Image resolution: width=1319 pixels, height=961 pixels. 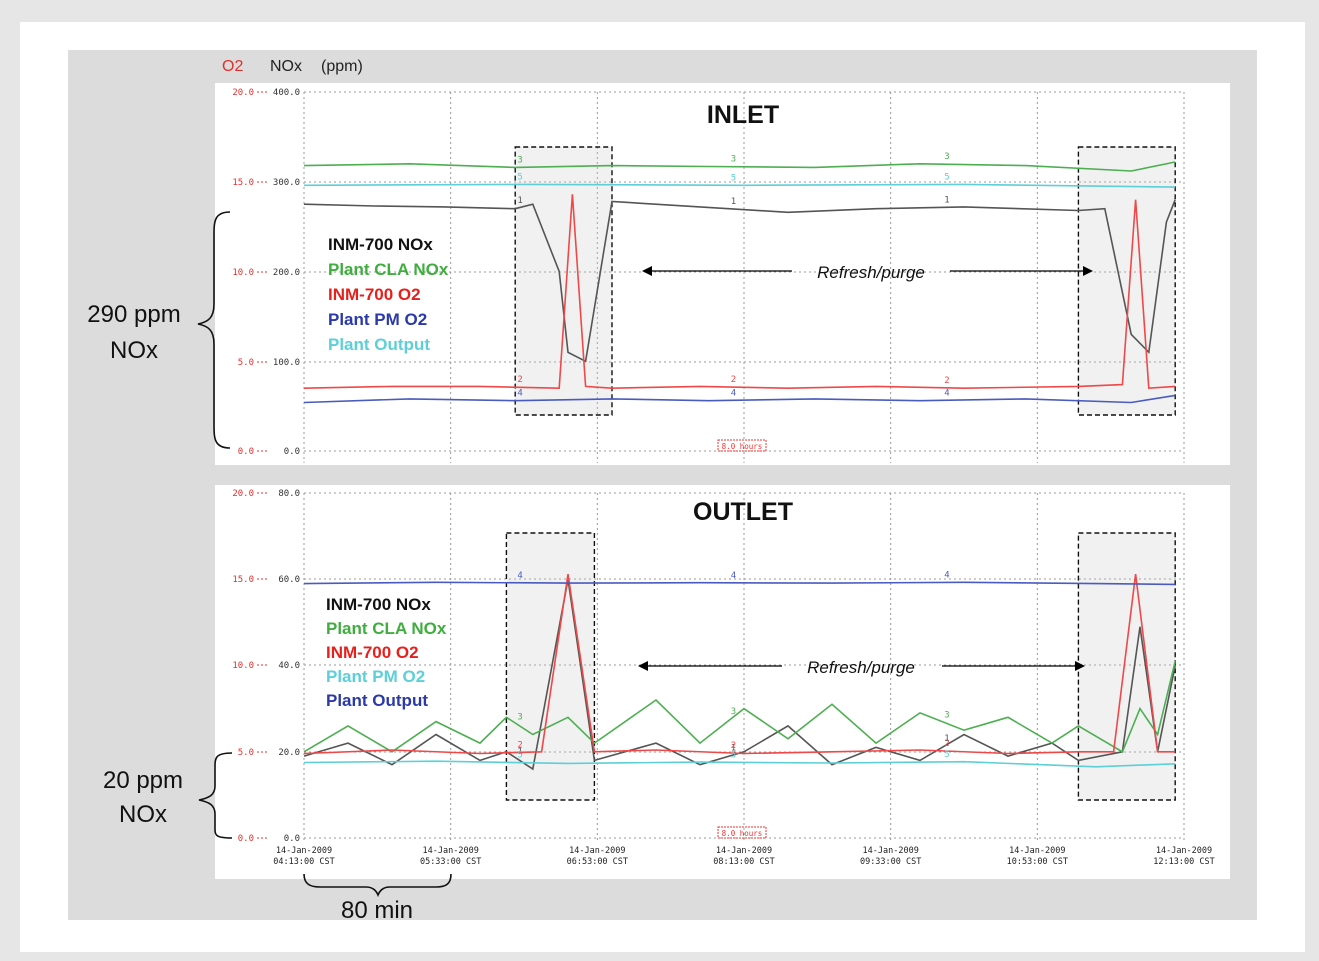 What do you see at coordinates (1037, 862) in the screenshot?
I see `x-tick-time: 10:53:00 CST` at bounding box center [1037, 862].